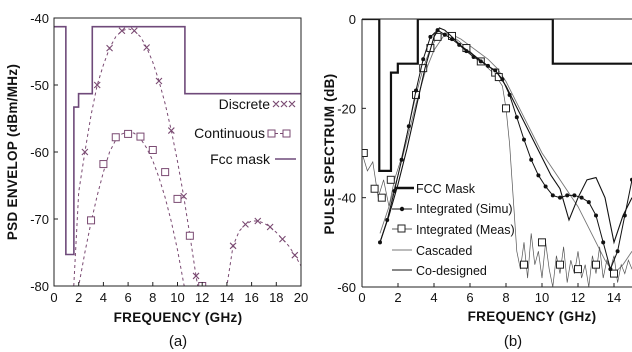 Image resolution: width=632 pixels, height=352 pixels. What do you see at coordinates (251, 297) in the screenshot?
I see `a-xtick-label: 16` at bounding box center [251, 297].